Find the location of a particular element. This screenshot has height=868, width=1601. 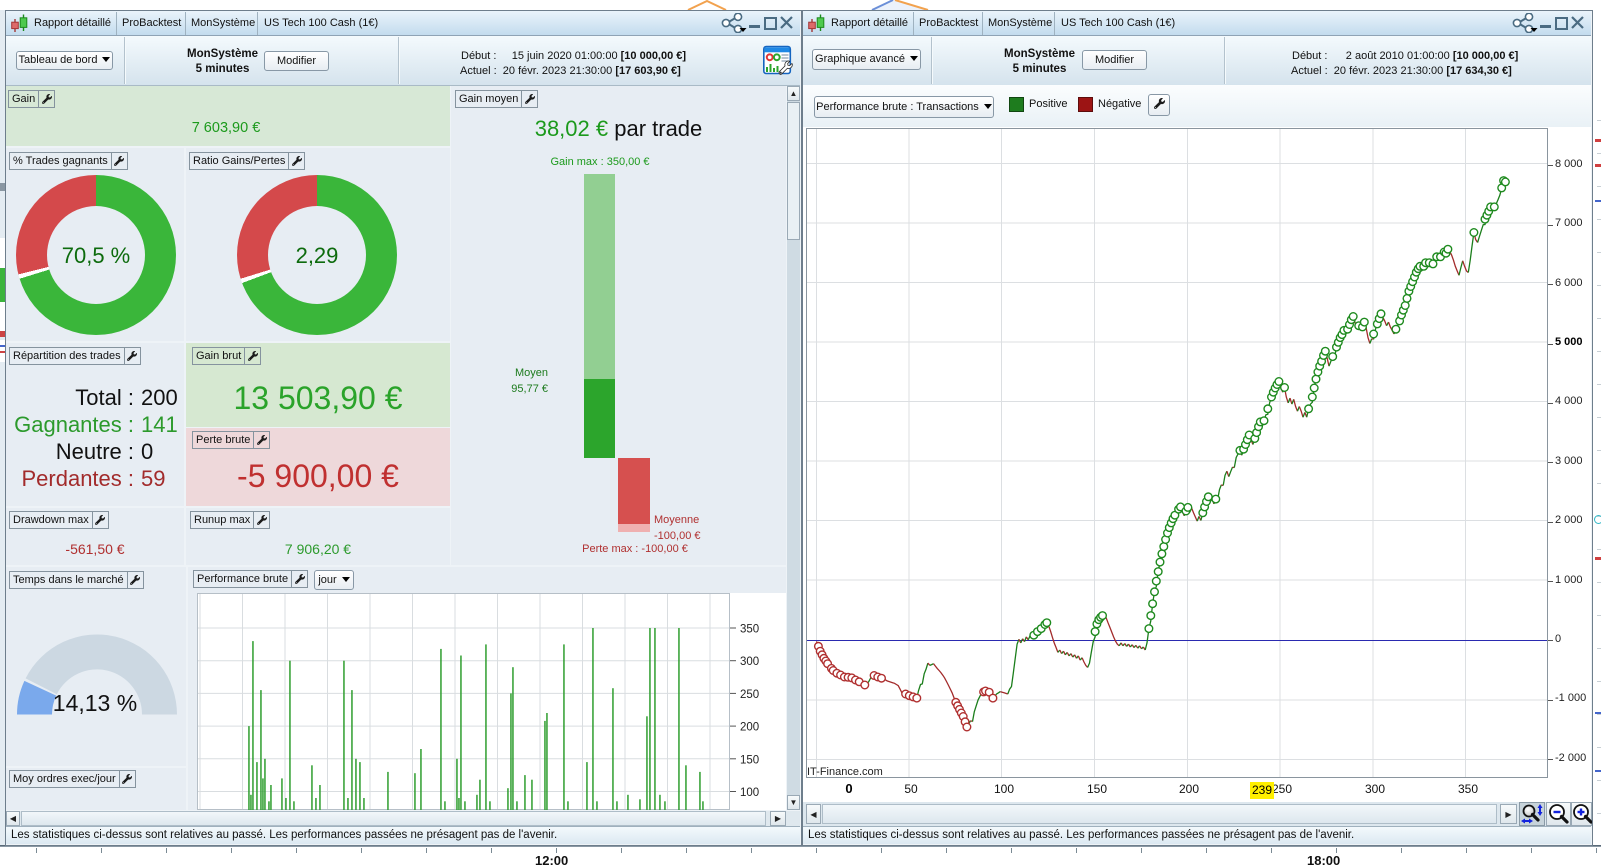

svg-text: 200 is located at coordinates (749, 728).